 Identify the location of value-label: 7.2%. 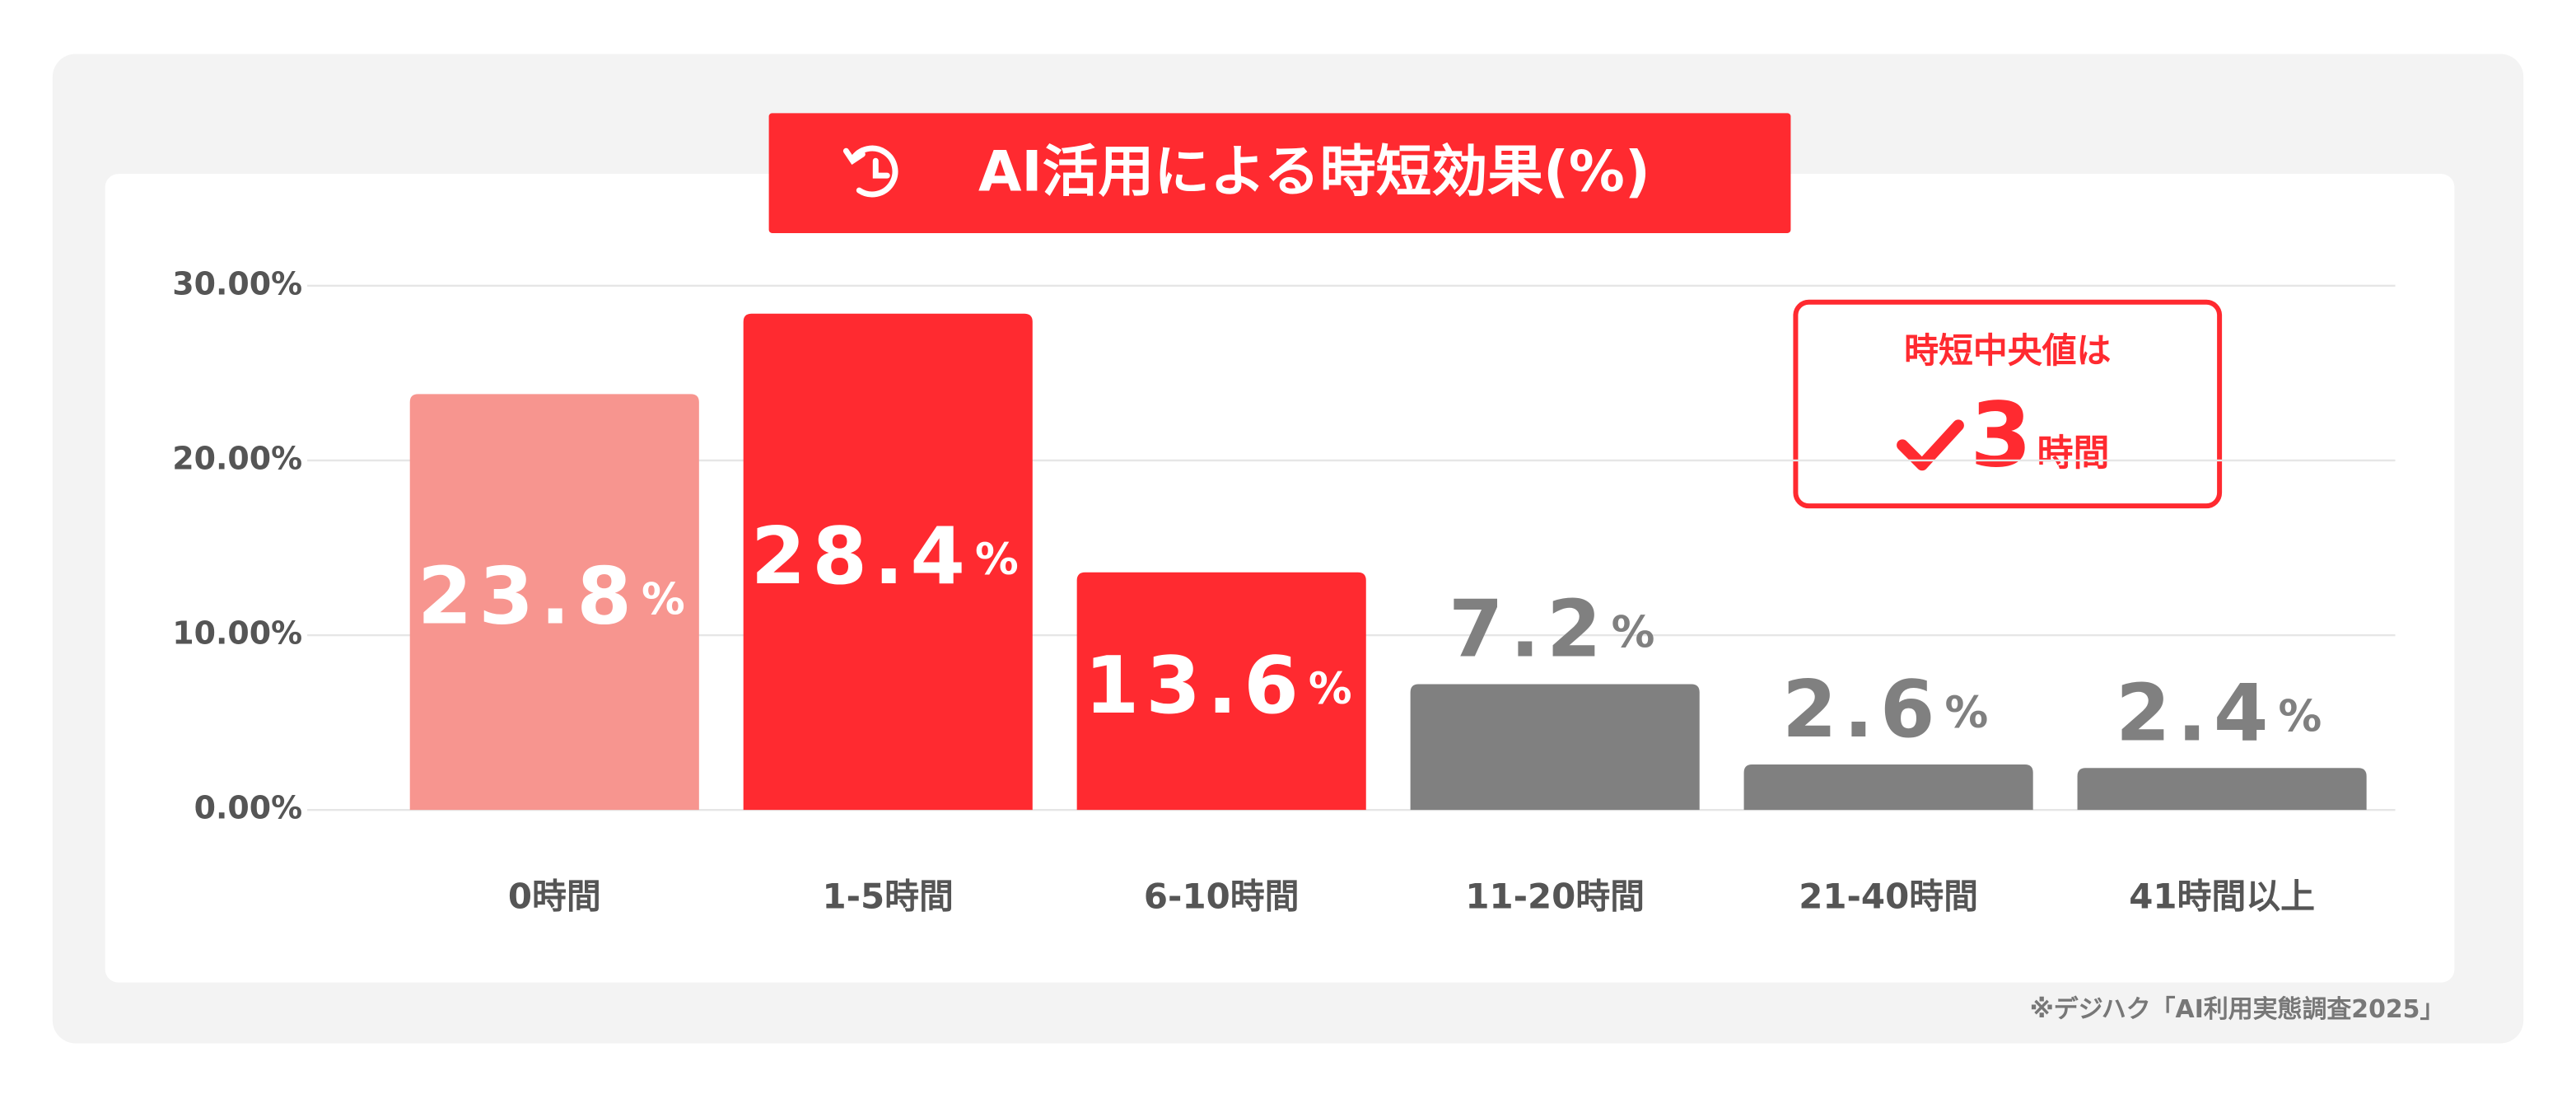
(1555, 629).